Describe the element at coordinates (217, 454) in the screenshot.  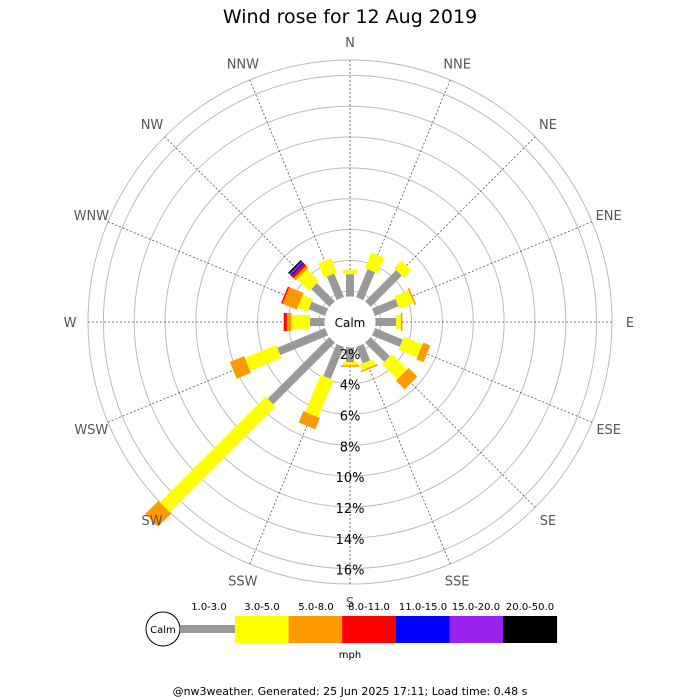
I see `wind-bar-sw-3.0-5.0` at that location.